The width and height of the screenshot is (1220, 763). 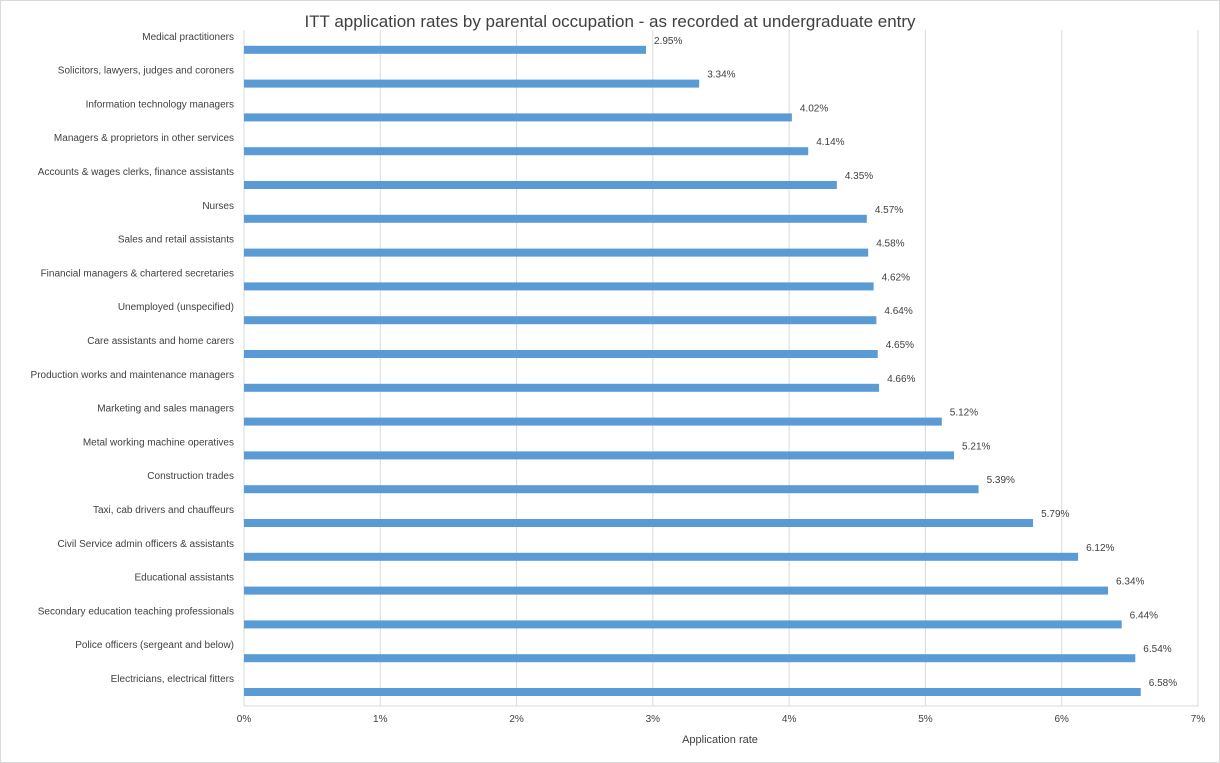 What do you see at coordinates (160, 104) in the screenshot?
I see `category-label: Information technology managers` at bounding box center [160, 104].